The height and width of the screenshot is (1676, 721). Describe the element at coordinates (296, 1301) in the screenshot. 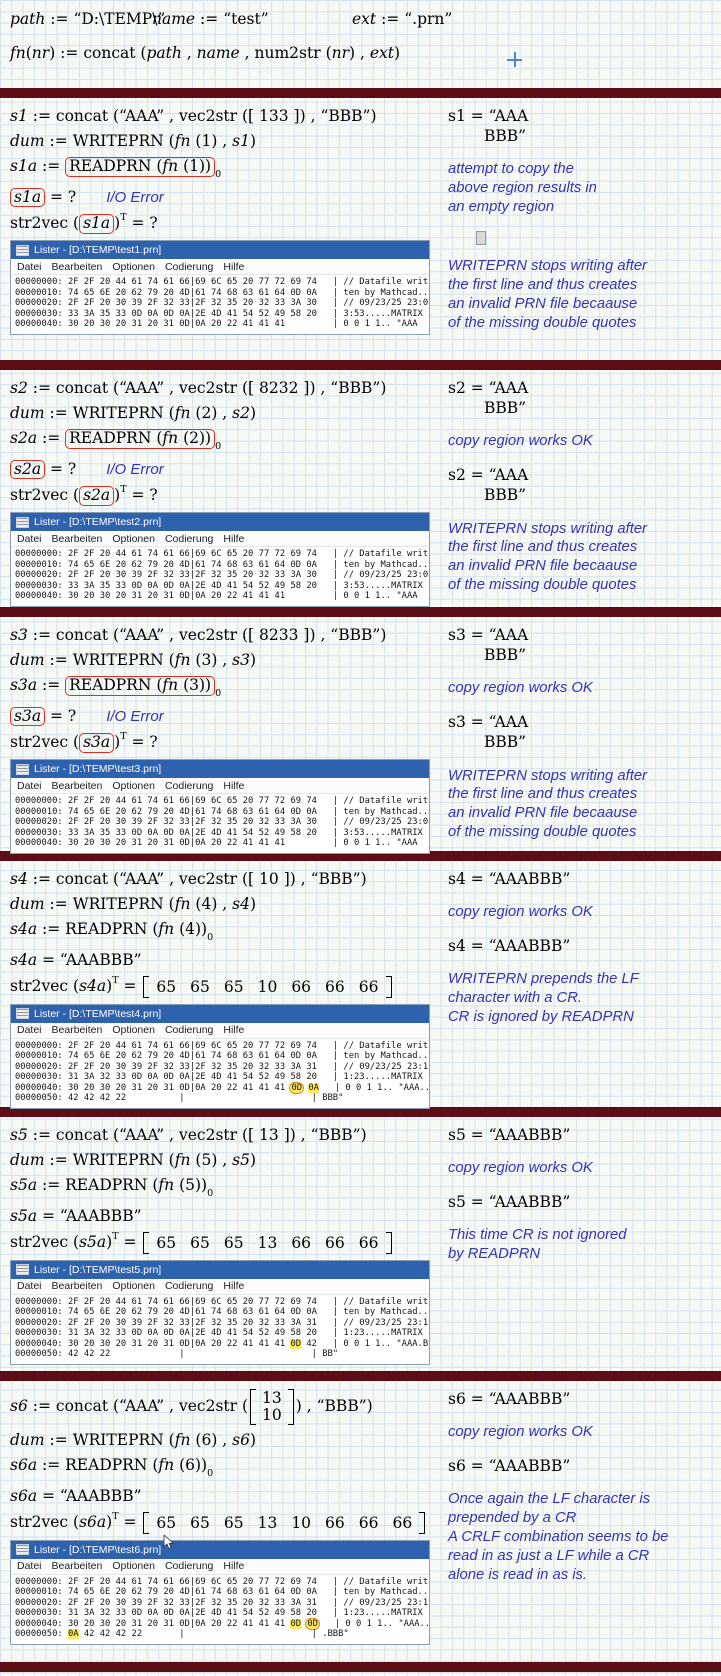

I see `hex-byte: 69` at that location.